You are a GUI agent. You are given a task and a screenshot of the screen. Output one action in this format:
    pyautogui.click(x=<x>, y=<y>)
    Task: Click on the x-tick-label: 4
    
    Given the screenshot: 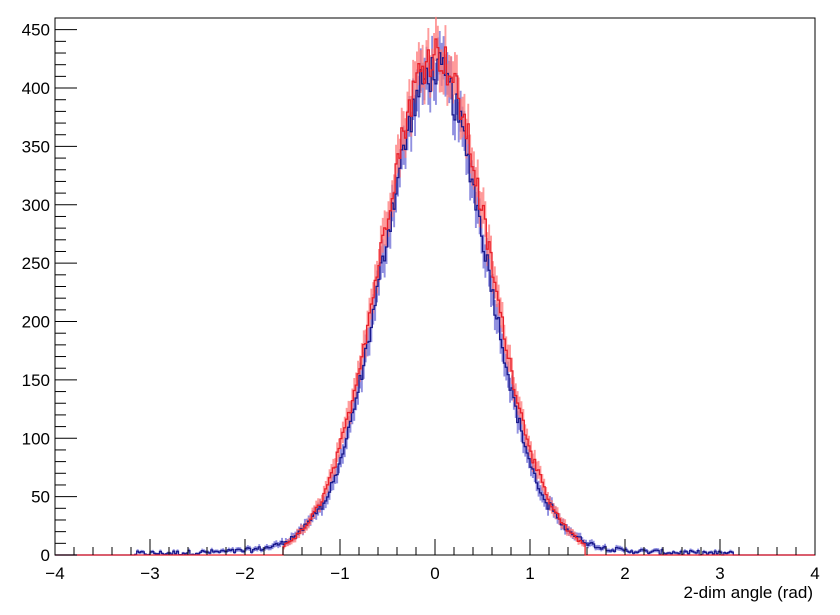 What is the action you would take?
    pyautogui.click(x=814, y=573)
    